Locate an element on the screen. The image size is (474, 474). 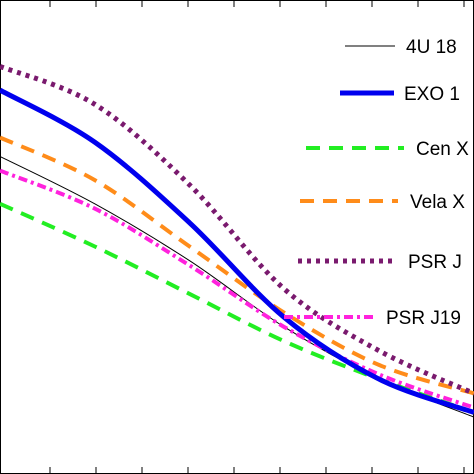
legend-item: 4U 18 is located at coordinates (401, 47).